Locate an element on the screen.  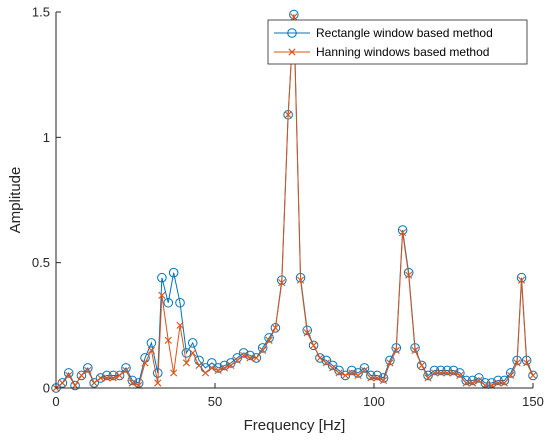
legend-item: Rectangle window based method is located at coordinates (383, 33).